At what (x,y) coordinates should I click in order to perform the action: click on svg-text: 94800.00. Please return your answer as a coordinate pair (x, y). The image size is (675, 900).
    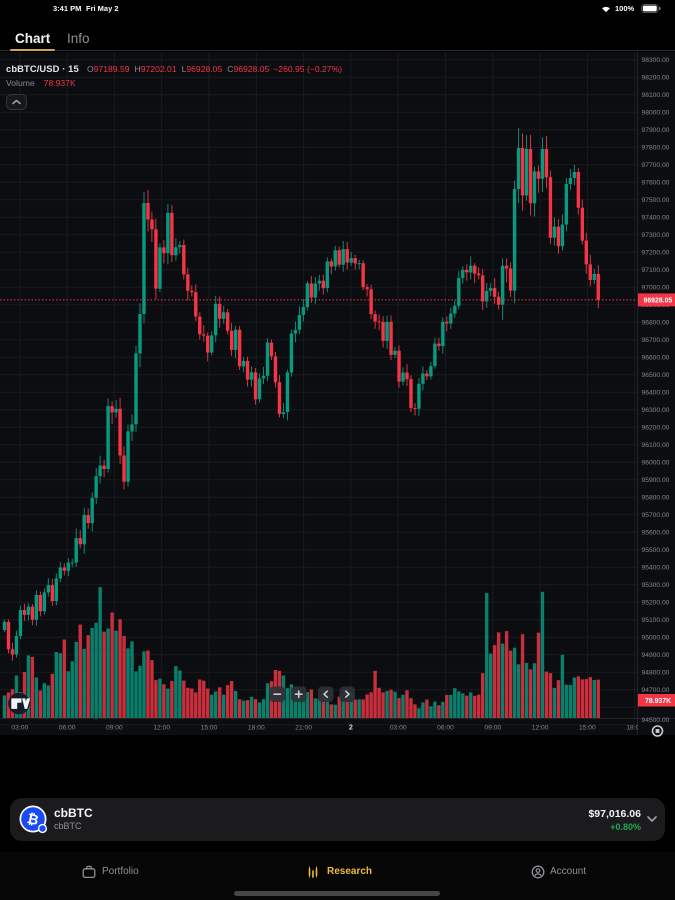
    Looking at the image, I should click on (656, 673).